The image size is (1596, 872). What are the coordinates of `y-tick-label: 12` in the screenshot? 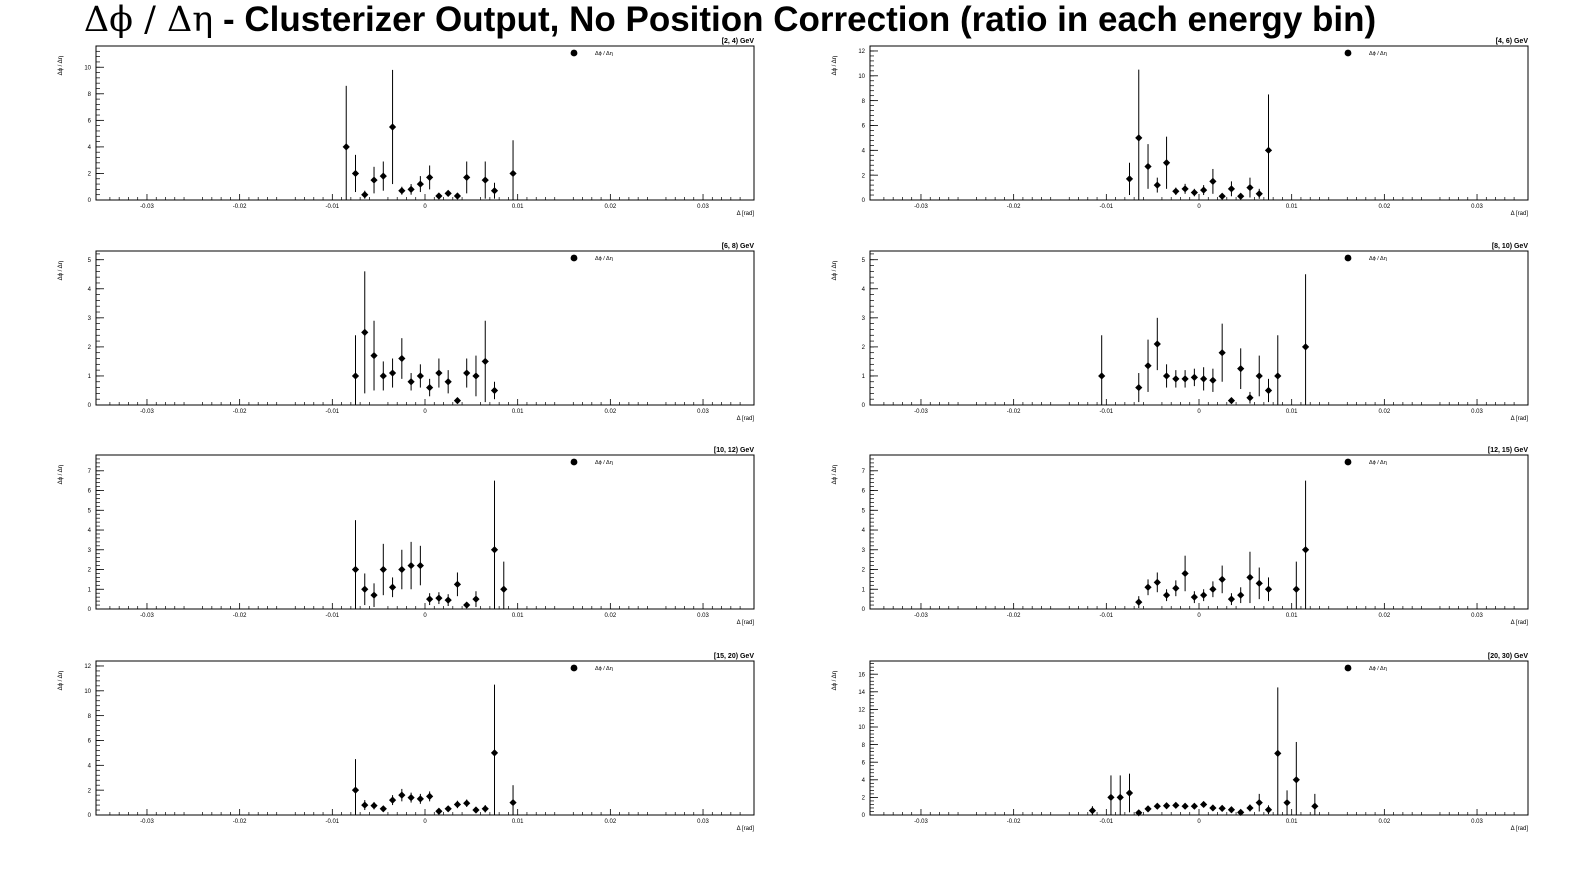 It's located at (861, 52).